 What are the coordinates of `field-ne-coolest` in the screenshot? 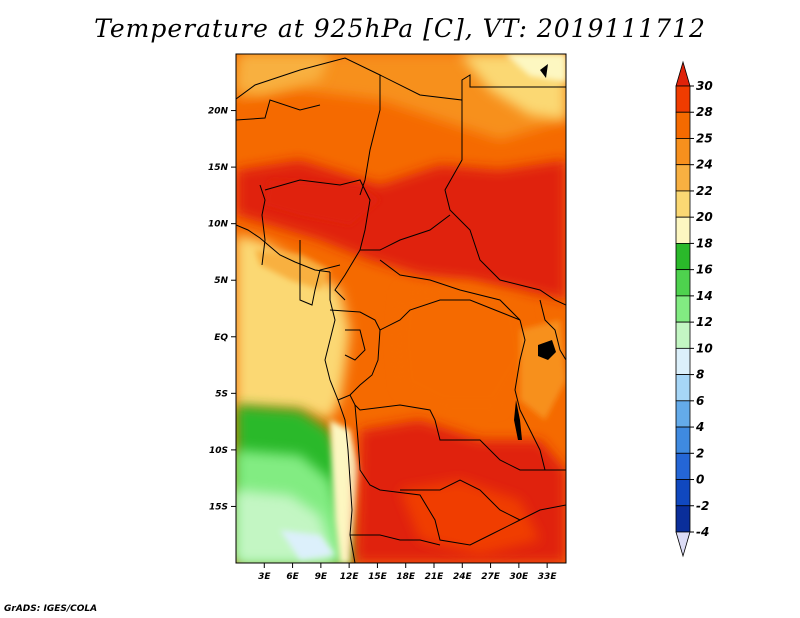 It's located at (535, 68).